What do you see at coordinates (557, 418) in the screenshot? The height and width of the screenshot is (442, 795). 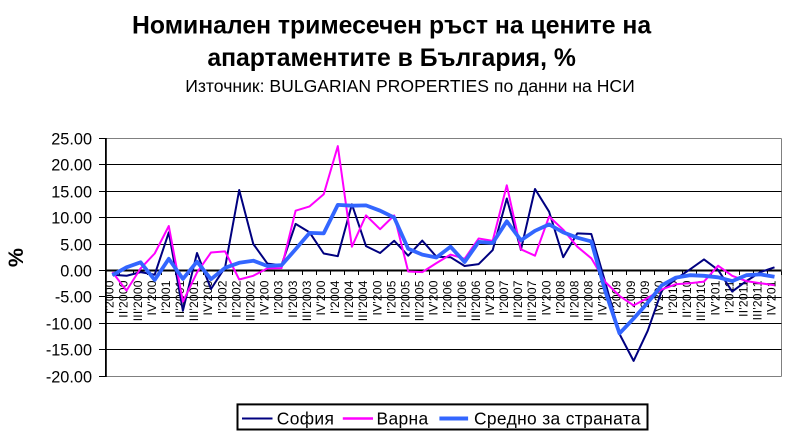 I see `svg-text: Средно за страната` at bounding box center [557, 418].